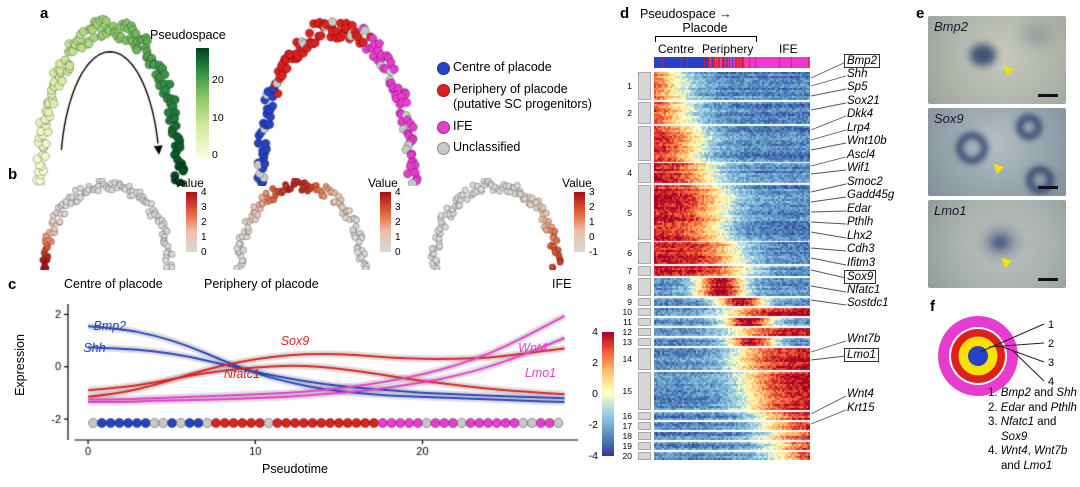 The image size is (1080, 487). Describe the element at coordinates (860, 277) in the screenshot. I see `gene-label-Sox9: Sox9` at that location.